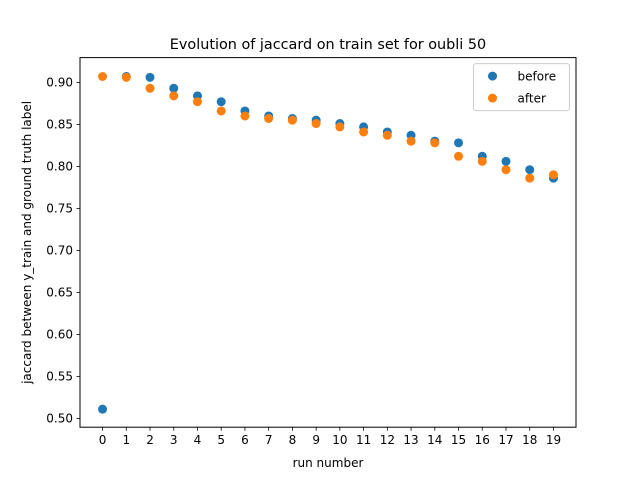  Describe the element at coordinates (221, 440) in the screenshot. I see `x-tick-label: 5` at that location.